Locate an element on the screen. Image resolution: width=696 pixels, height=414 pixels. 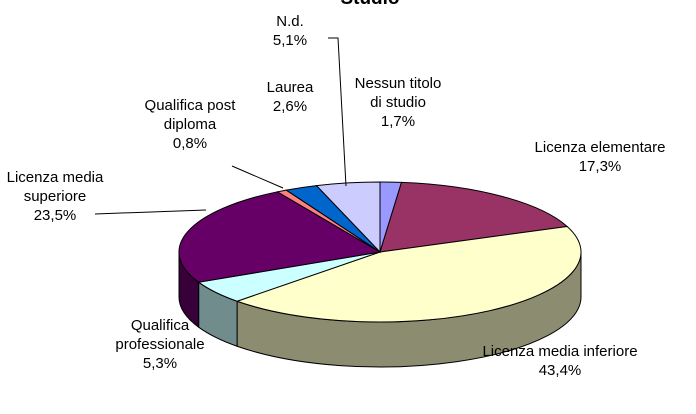
data-label: Qualifica post diploma 0,8% is located at coordinates (190, 124).